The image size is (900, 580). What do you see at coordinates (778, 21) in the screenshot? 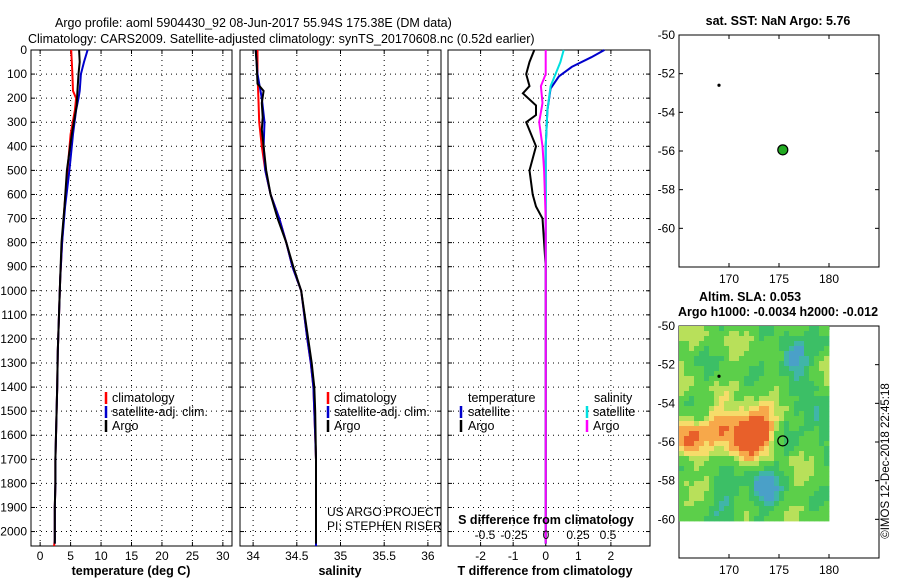
I see `sst-map-title: sat. SST: NaN Argo: 5.76` at bounding box center [778, 21].